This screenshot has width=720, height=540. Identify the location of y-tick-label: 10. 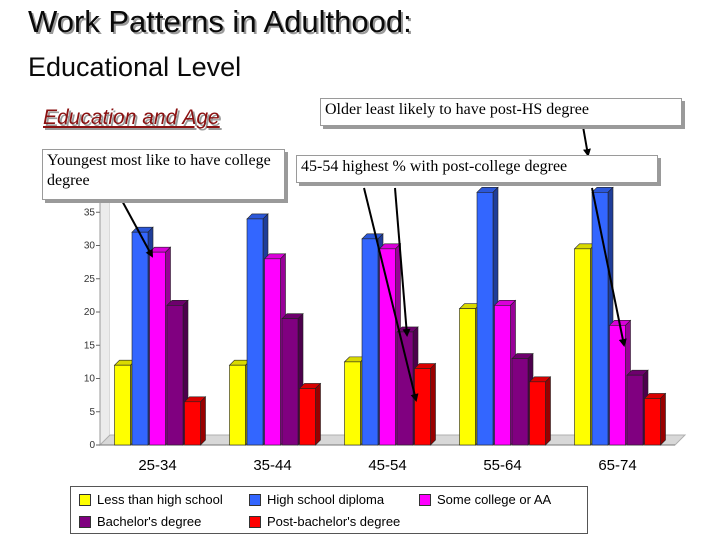
(90, 379).